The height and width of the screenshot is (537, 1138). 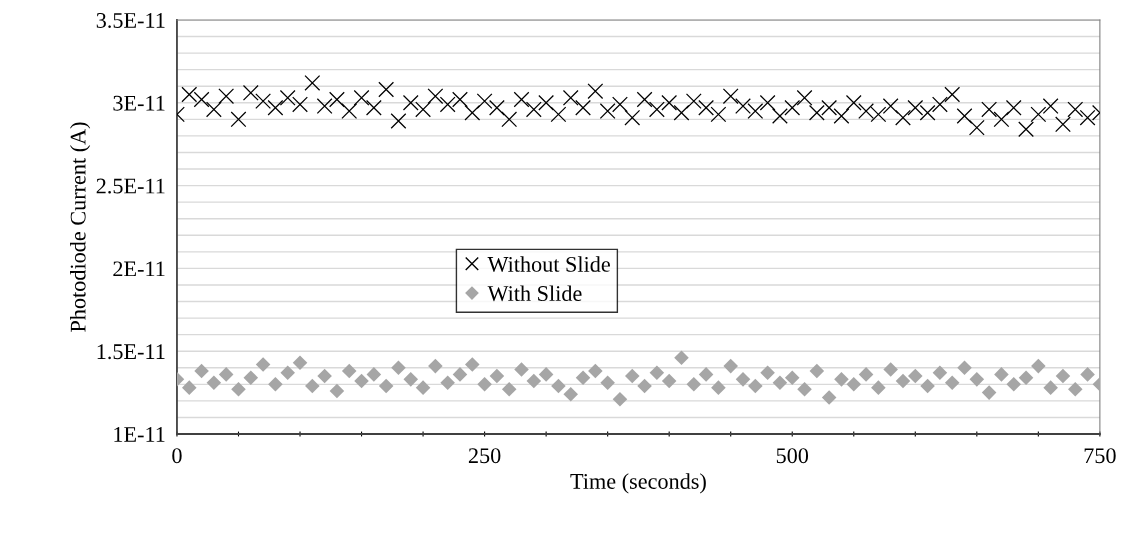 I want to click on y-tick-label: 2.5E-11, so click(x=130, y=186).